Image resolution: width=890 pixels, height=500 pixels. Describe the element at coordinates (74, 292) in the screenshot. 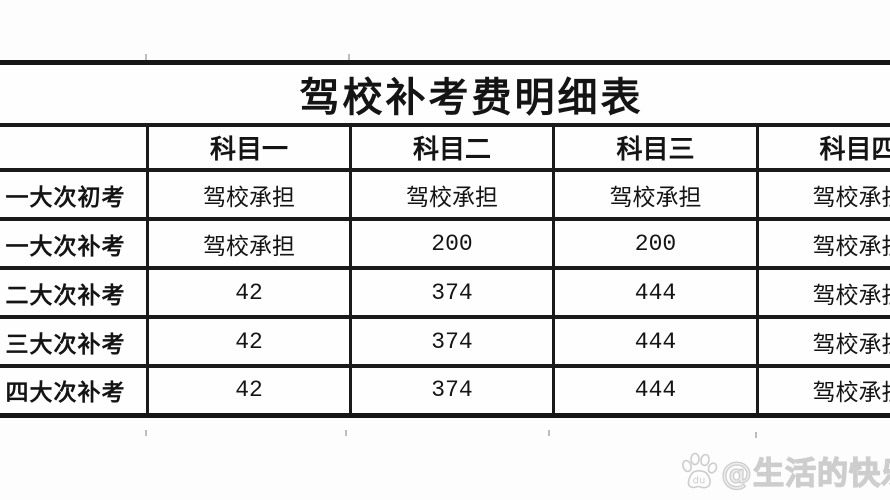

I see `row-label: 二大次补考` at that location.